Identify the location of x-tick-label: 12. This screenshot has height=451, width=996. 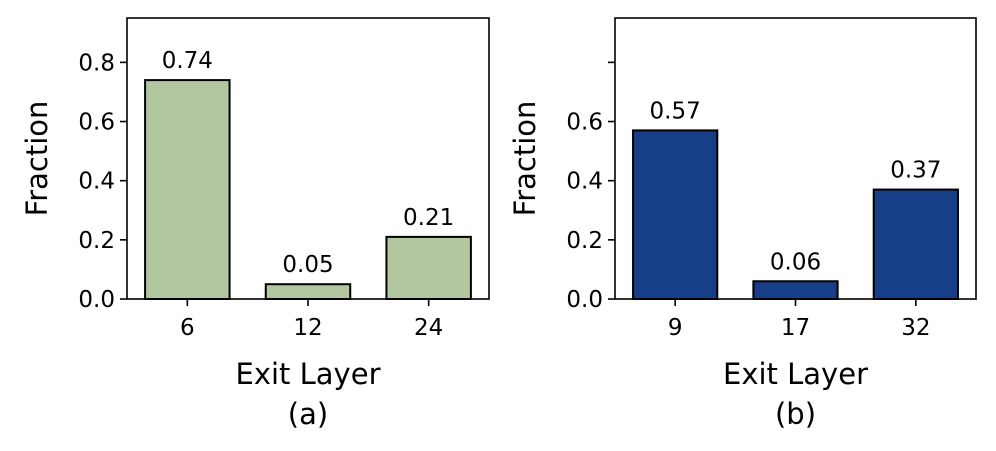
(307, 328).